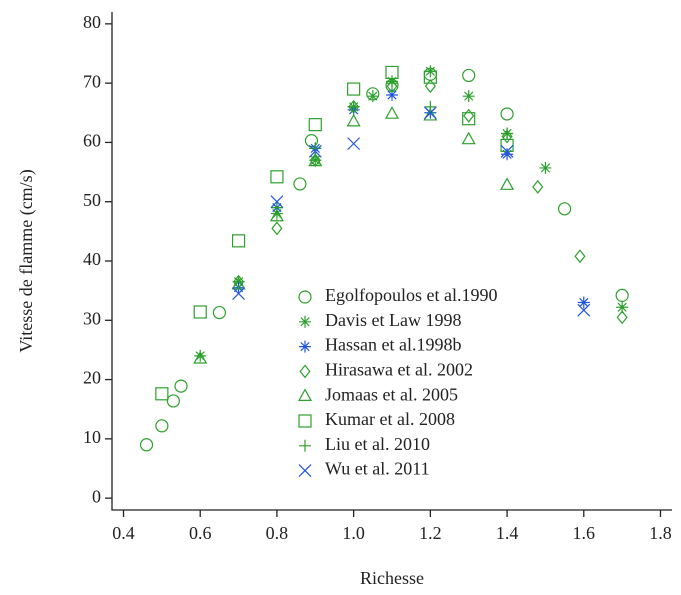 The width and height of the screenshot is (681, 595). Describe the element at coordinates (92, 81) in the screenshot. I see `y-tick-label: 70` at that location.